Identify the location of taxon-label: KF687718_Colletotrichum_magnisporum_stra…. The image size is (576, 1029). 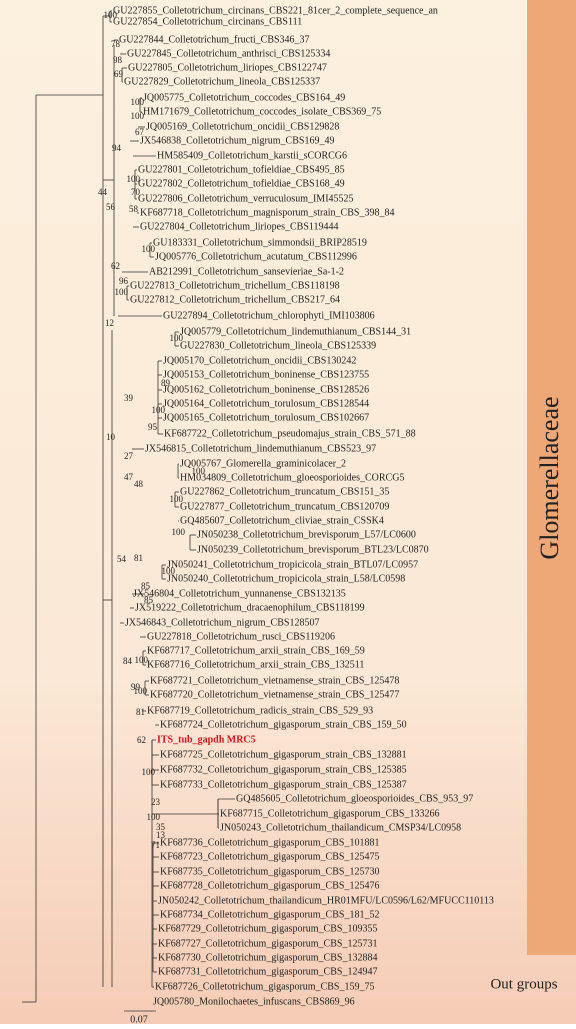
(267, 212).